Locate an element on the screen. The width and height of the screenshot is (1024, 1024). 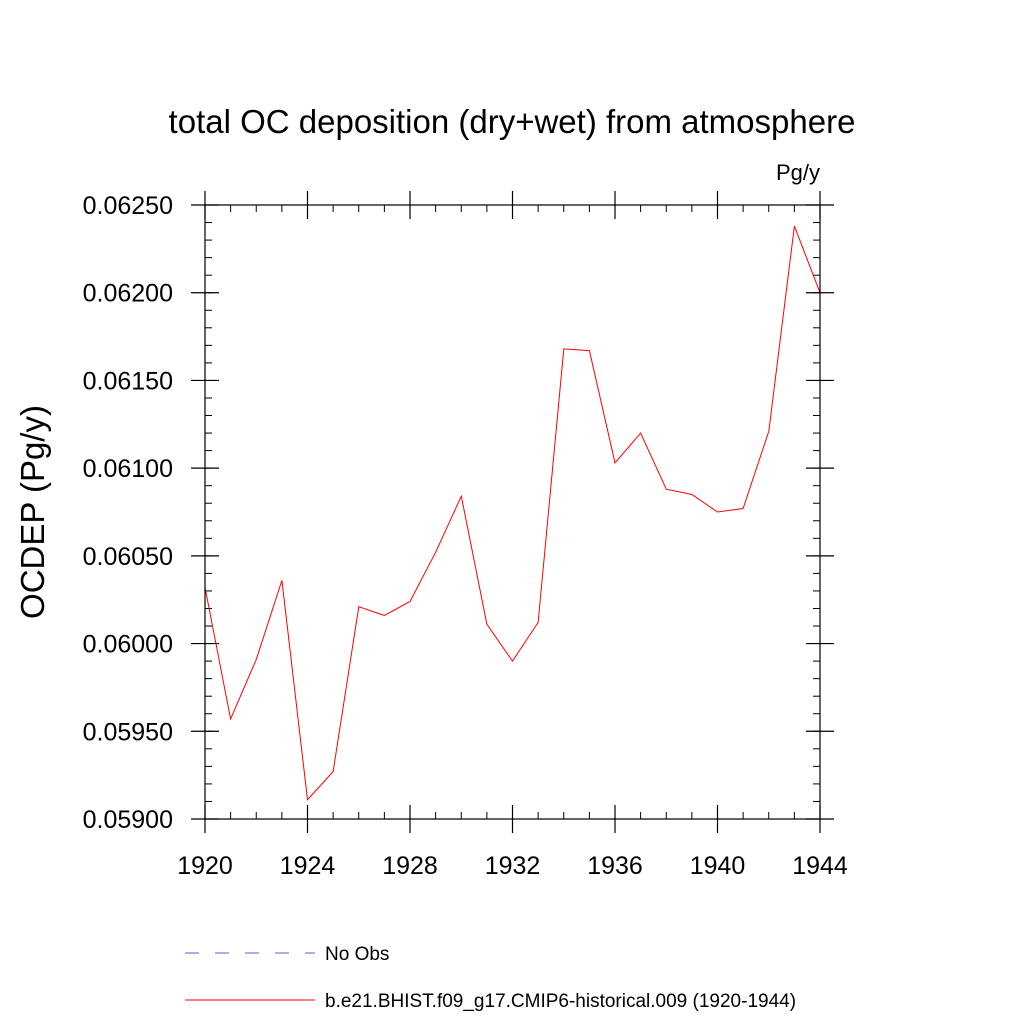
units-label: Pg/y is located at coordinates (798, 172).